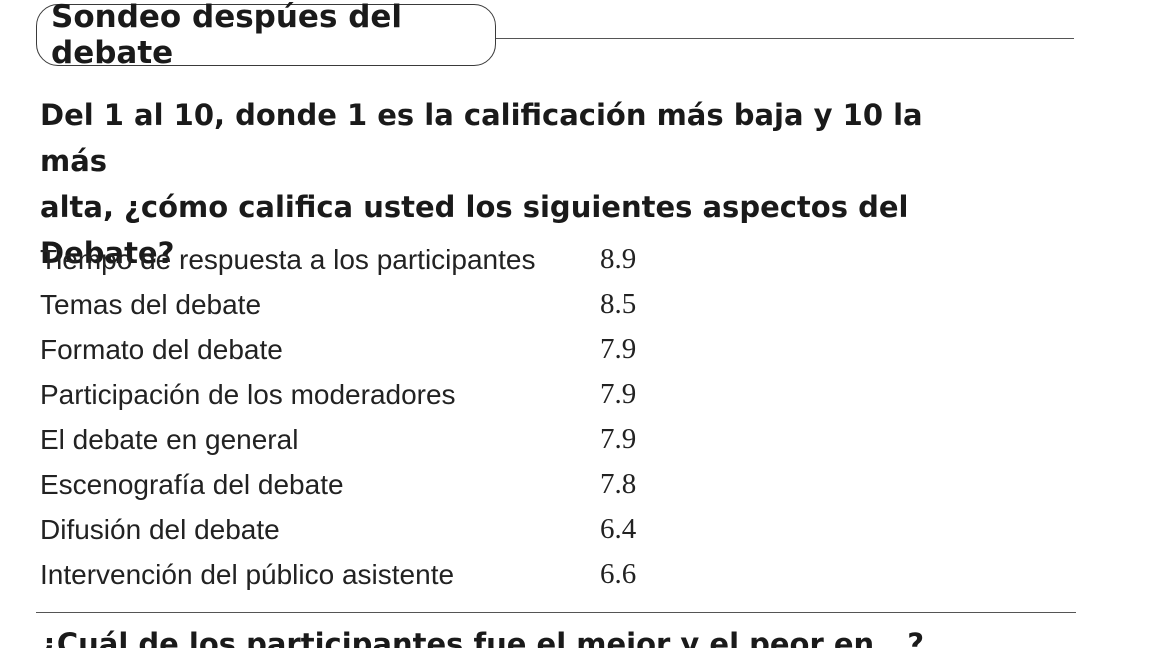  Describe the element at coordinates (390, 349) in the screenshot. I see `rating-row: Formato del debate 7.9` at that location.